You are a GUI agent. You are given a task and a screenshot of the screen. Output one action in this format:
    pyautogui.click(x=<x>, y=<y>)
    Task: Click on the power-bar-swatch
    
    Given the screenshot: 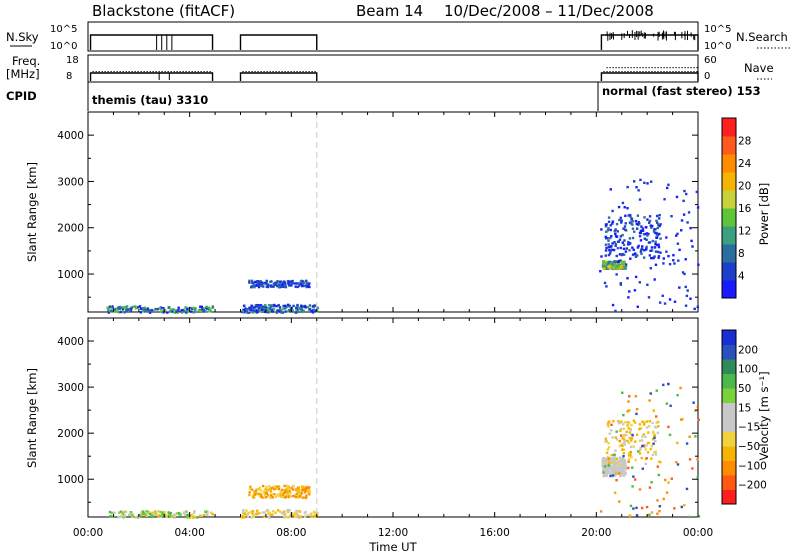 What is the action you would take?
    pyautogui.click(x=729, y=145)
    